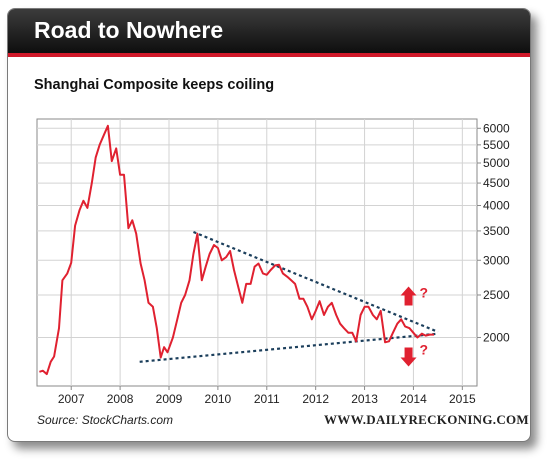  I want to click on x-tick-label: 2014, so click(413, 399).